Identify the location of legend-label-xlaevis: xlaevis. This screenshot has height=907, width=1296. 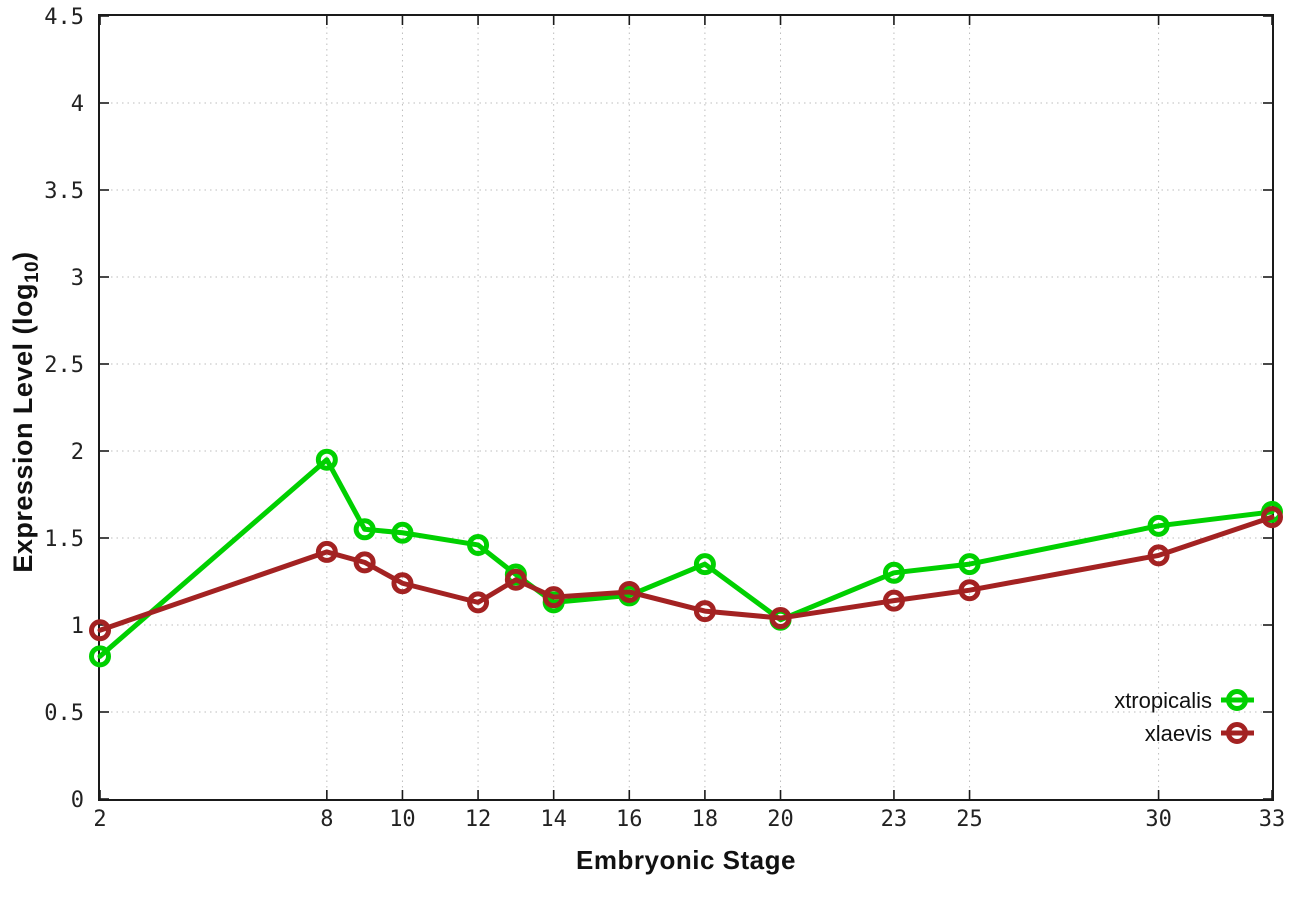
(1178, 733).